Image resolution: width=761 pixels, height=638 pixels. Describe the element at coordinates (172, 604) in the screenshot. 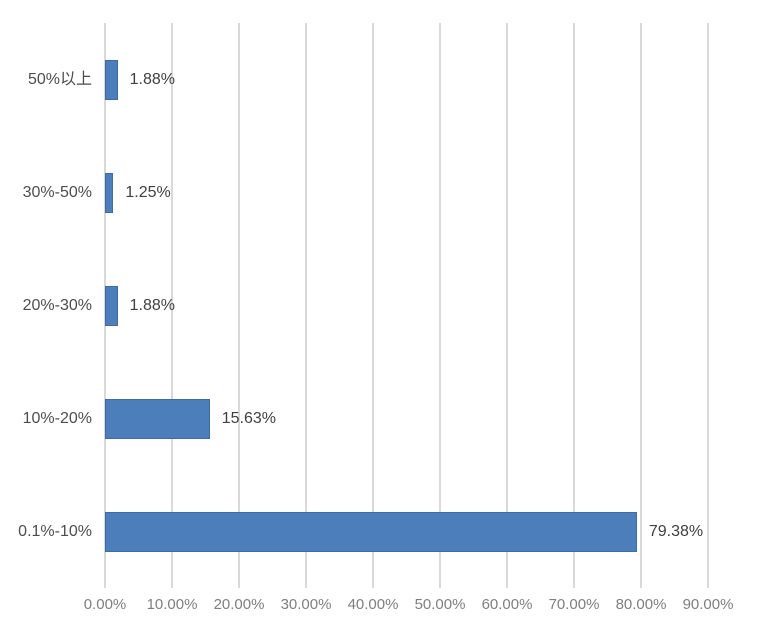

I see `x-tick-label: 10.00%` at that location.